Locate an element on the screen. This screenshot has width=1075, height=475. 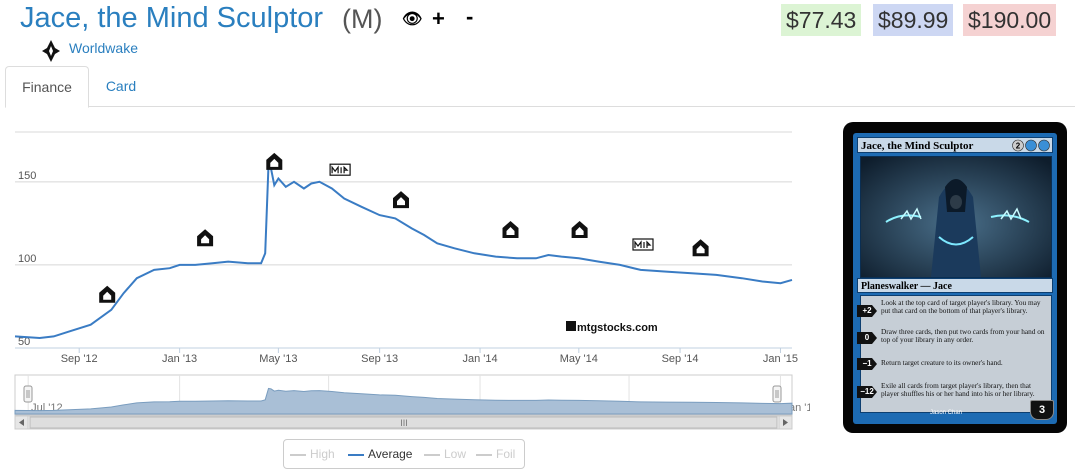
born-of-the-gods-set-icon is located at coordinates (510, 229).